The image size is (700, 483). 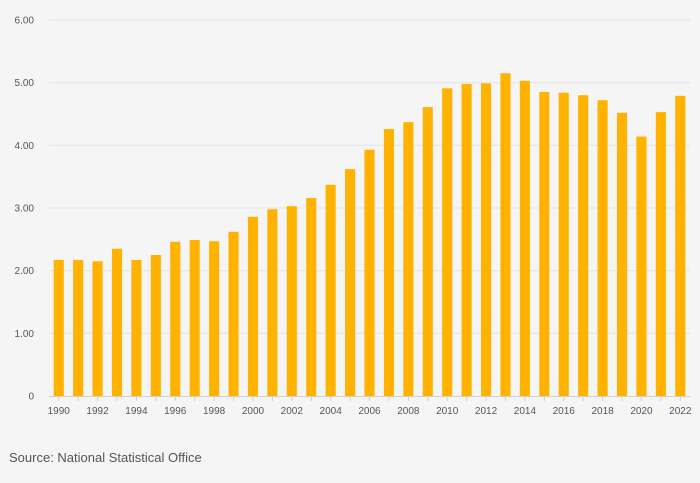 What do you see at coordinates (25, 83) in the screenshot?
I see `y-tick-label: 5.00` at bounding box center [25, 83].